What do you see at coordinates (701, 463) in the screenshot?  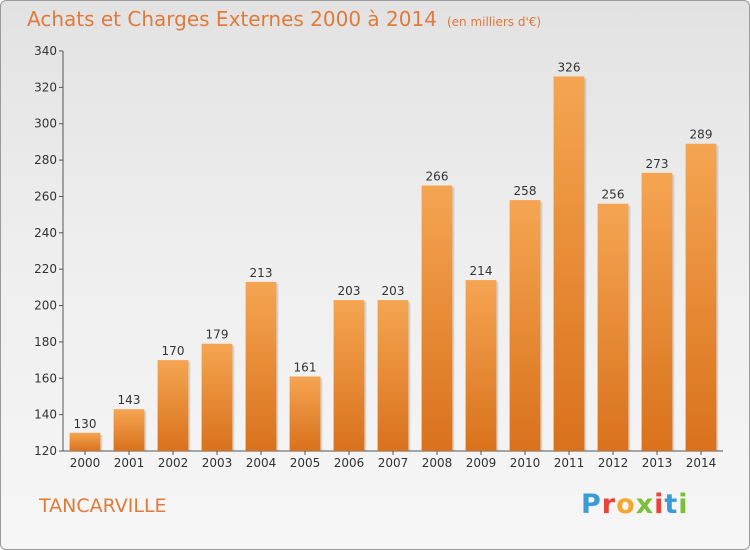 I see `x-tick-label: 2014` at bounding box center [701, 463].